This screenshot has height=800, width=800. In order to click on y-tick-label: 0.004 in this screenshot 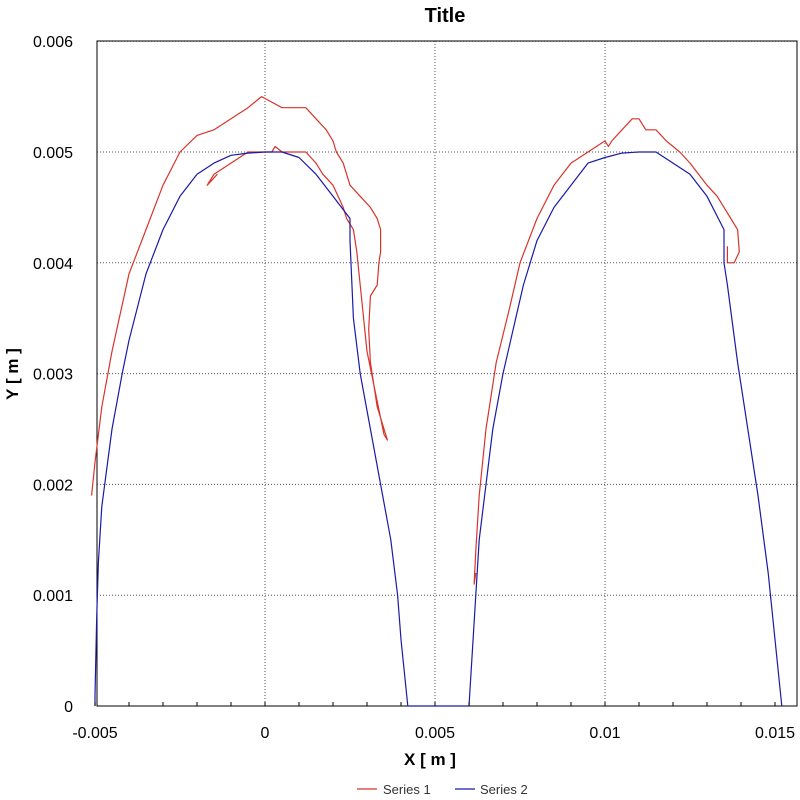, I will do `click(53, 264)`.